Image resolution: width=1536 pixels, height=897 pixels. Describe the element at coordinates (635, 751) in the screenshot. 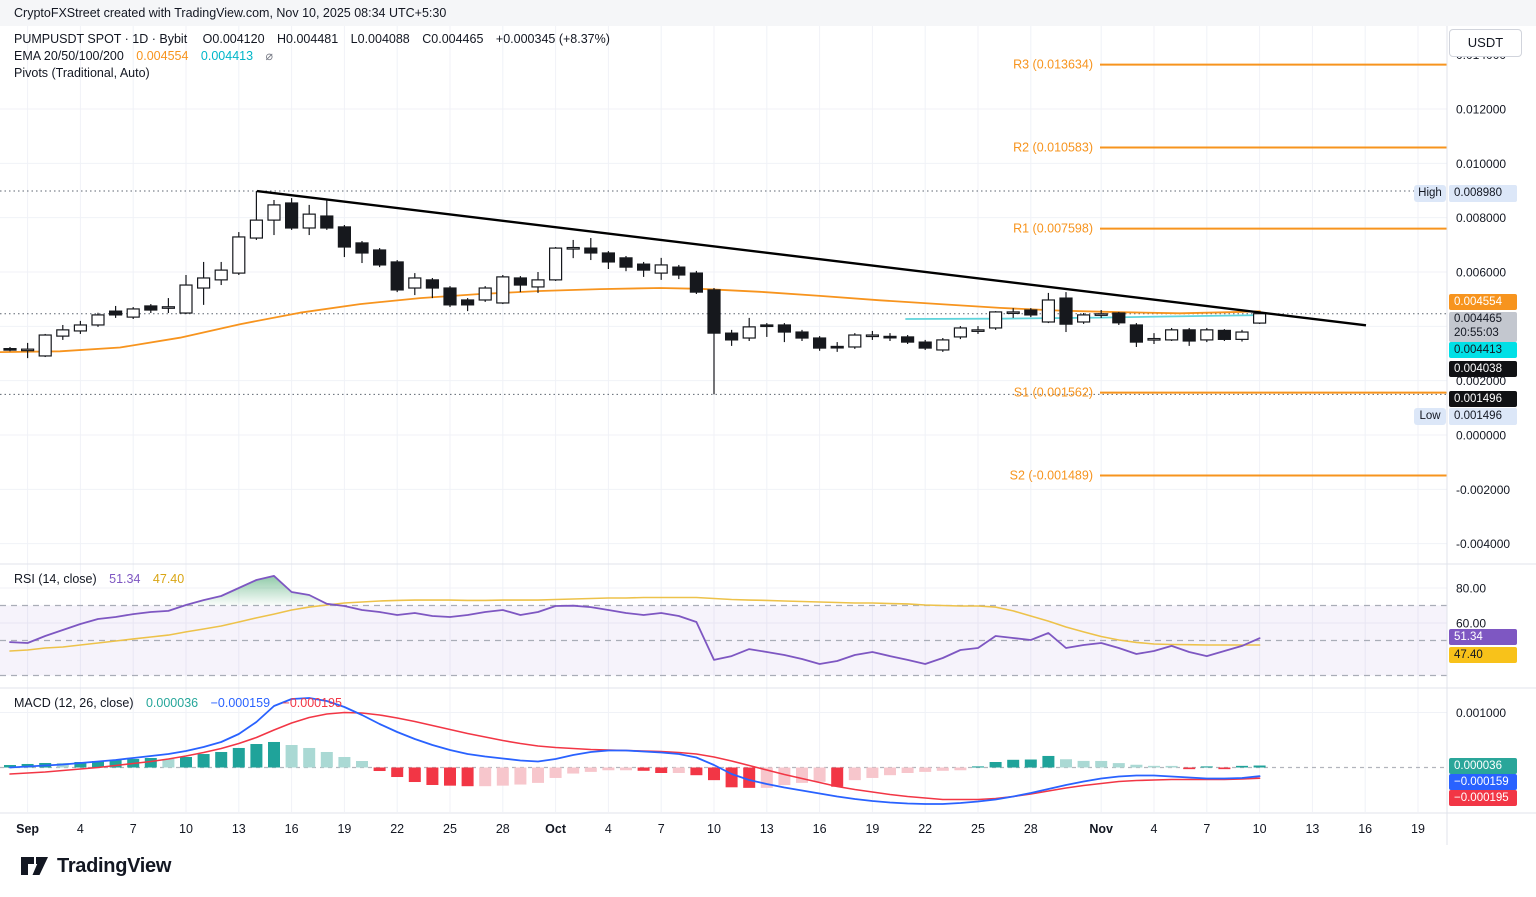

I see `macd-plot` at that location.